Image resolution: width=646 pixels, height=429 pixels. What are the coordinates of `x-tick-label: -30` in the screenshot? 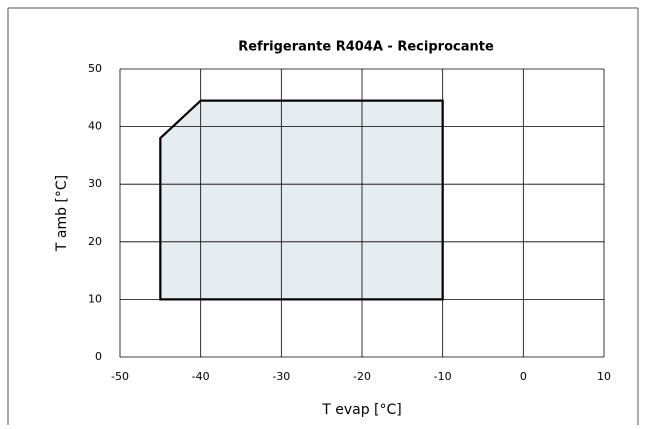 It's located at (281, 376).